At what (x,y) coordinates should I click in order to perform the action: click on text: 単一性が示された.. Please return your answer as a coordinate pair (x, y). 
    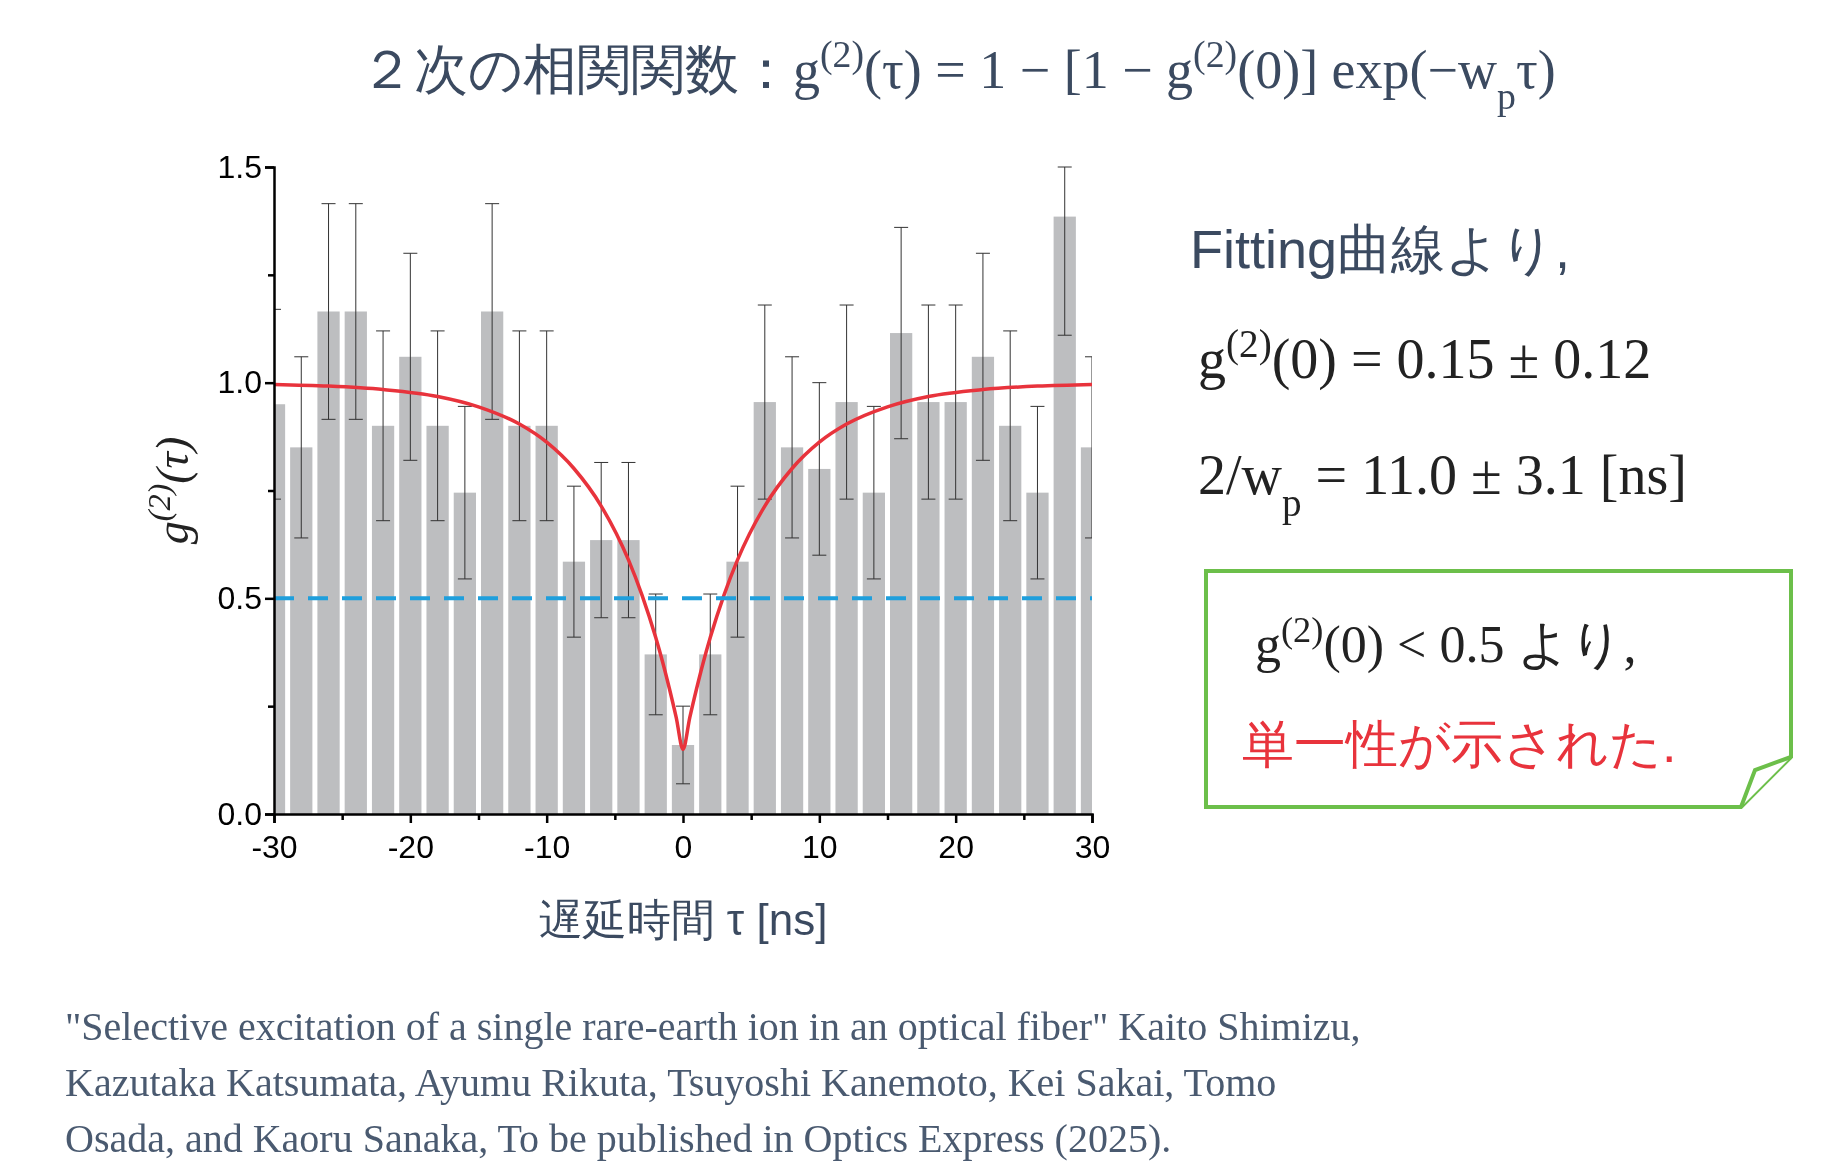
    Looking at the image, I should click on (1459, 744).